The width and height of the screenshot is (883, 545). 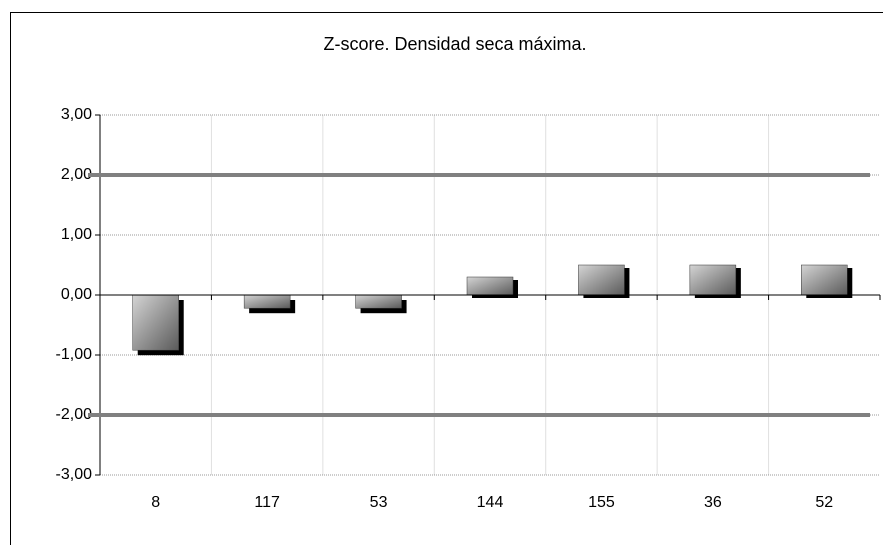 What do you see at coordinates (155, 502) in the screenshot?
I see `x-tick-label: 8` at bounding box center [155, 502].